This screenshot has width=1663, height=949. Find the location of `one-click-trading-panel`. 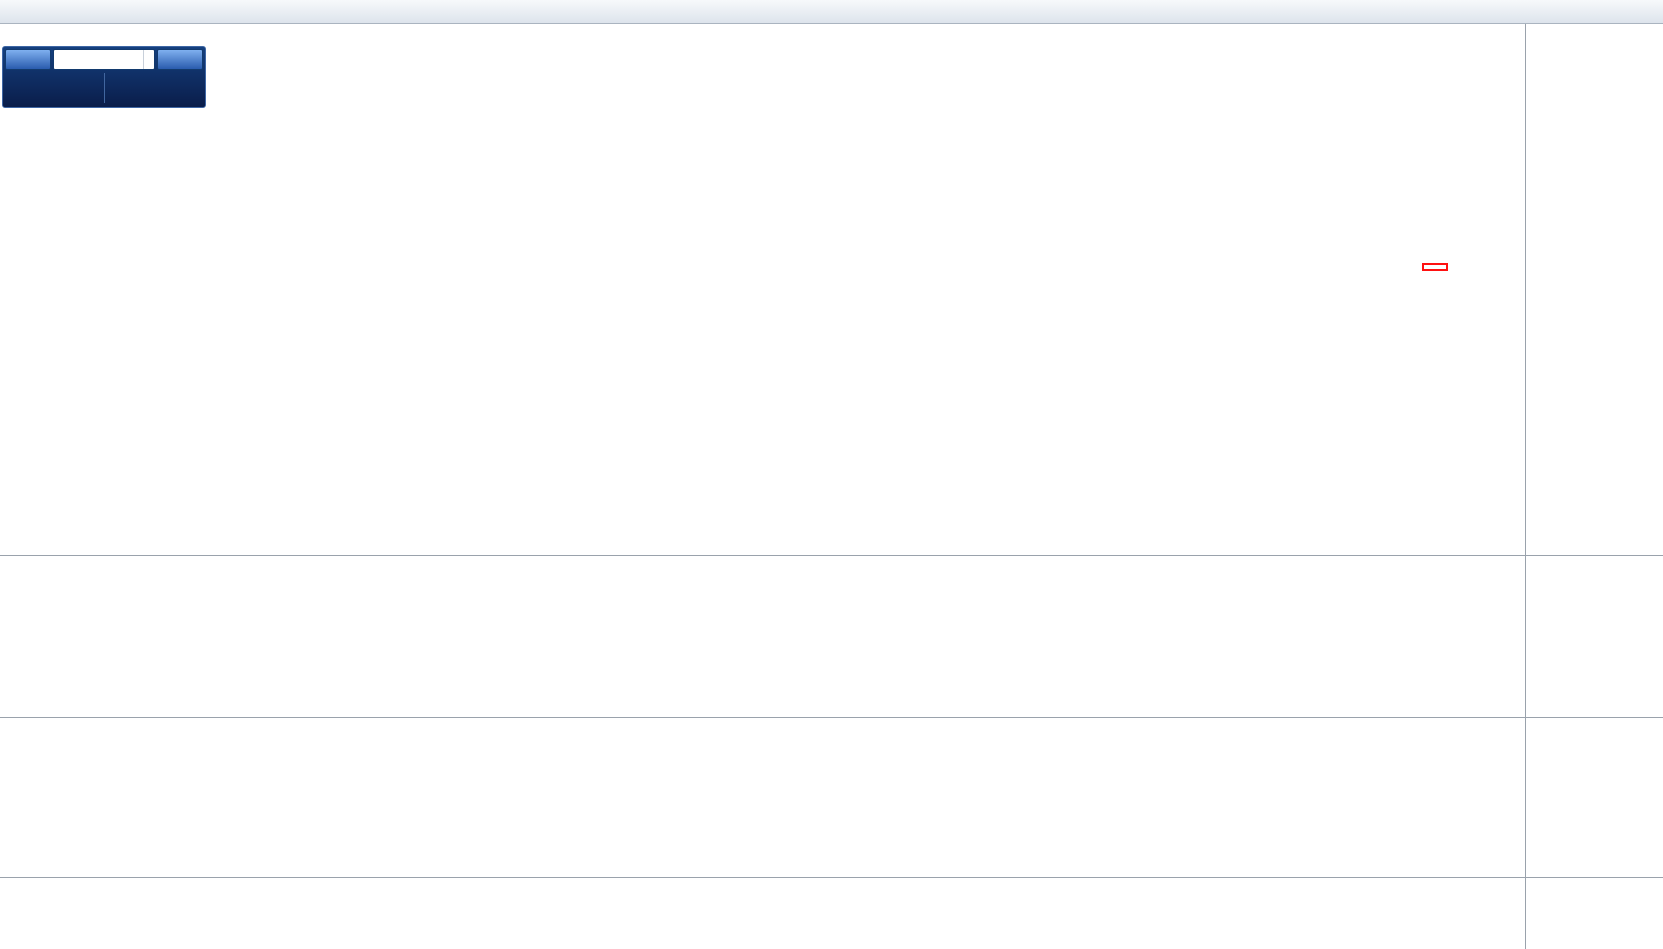

one-click-trading-panel is located at coordinates (104, 77).